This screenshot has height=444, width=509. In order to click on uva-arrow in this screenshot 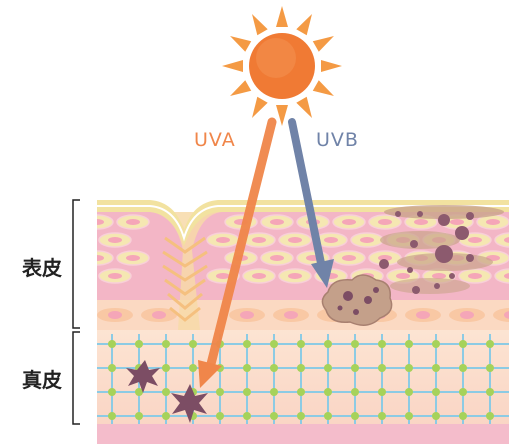, I will do `click(237, 252)`.